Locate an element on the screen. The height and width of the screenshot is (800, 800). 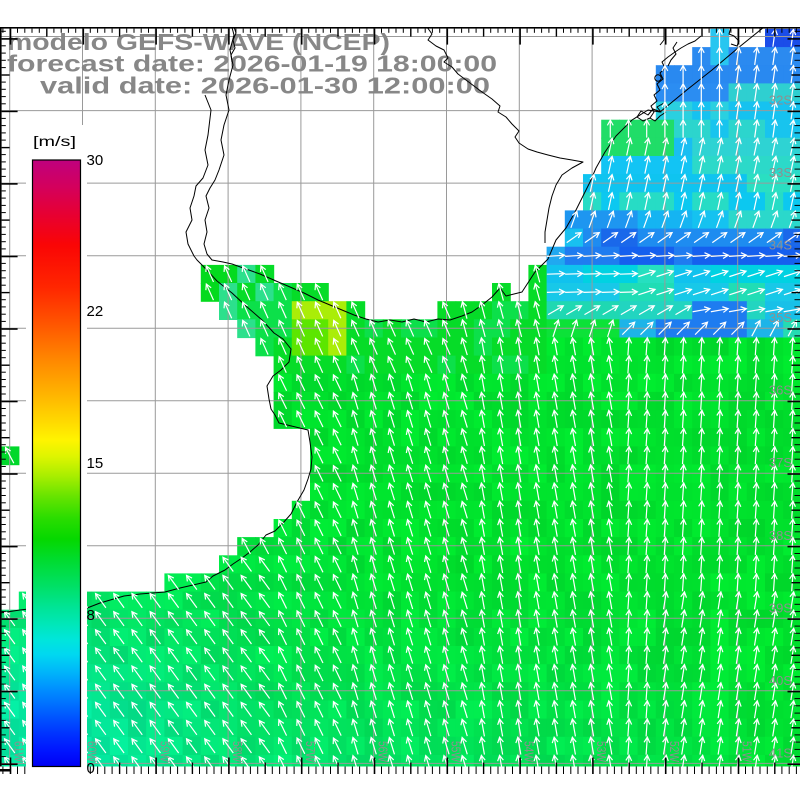
svg-text: 35S is located at coordinates (780, 317).